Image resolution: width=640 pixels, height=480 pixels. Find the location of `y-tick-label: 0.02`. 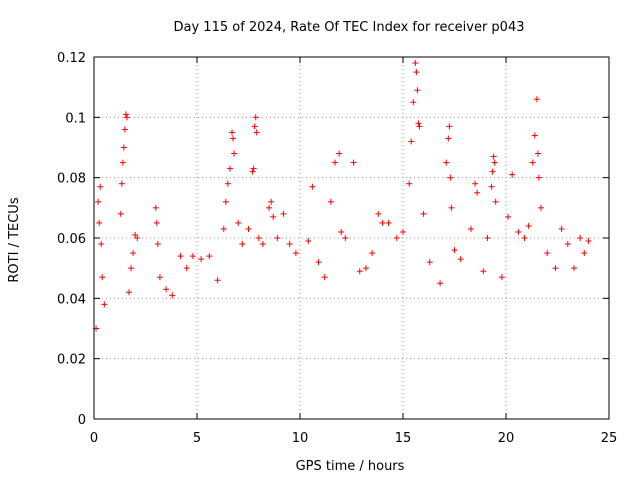

y-tick-label: 0.02 is located at coordinates (71, 360).